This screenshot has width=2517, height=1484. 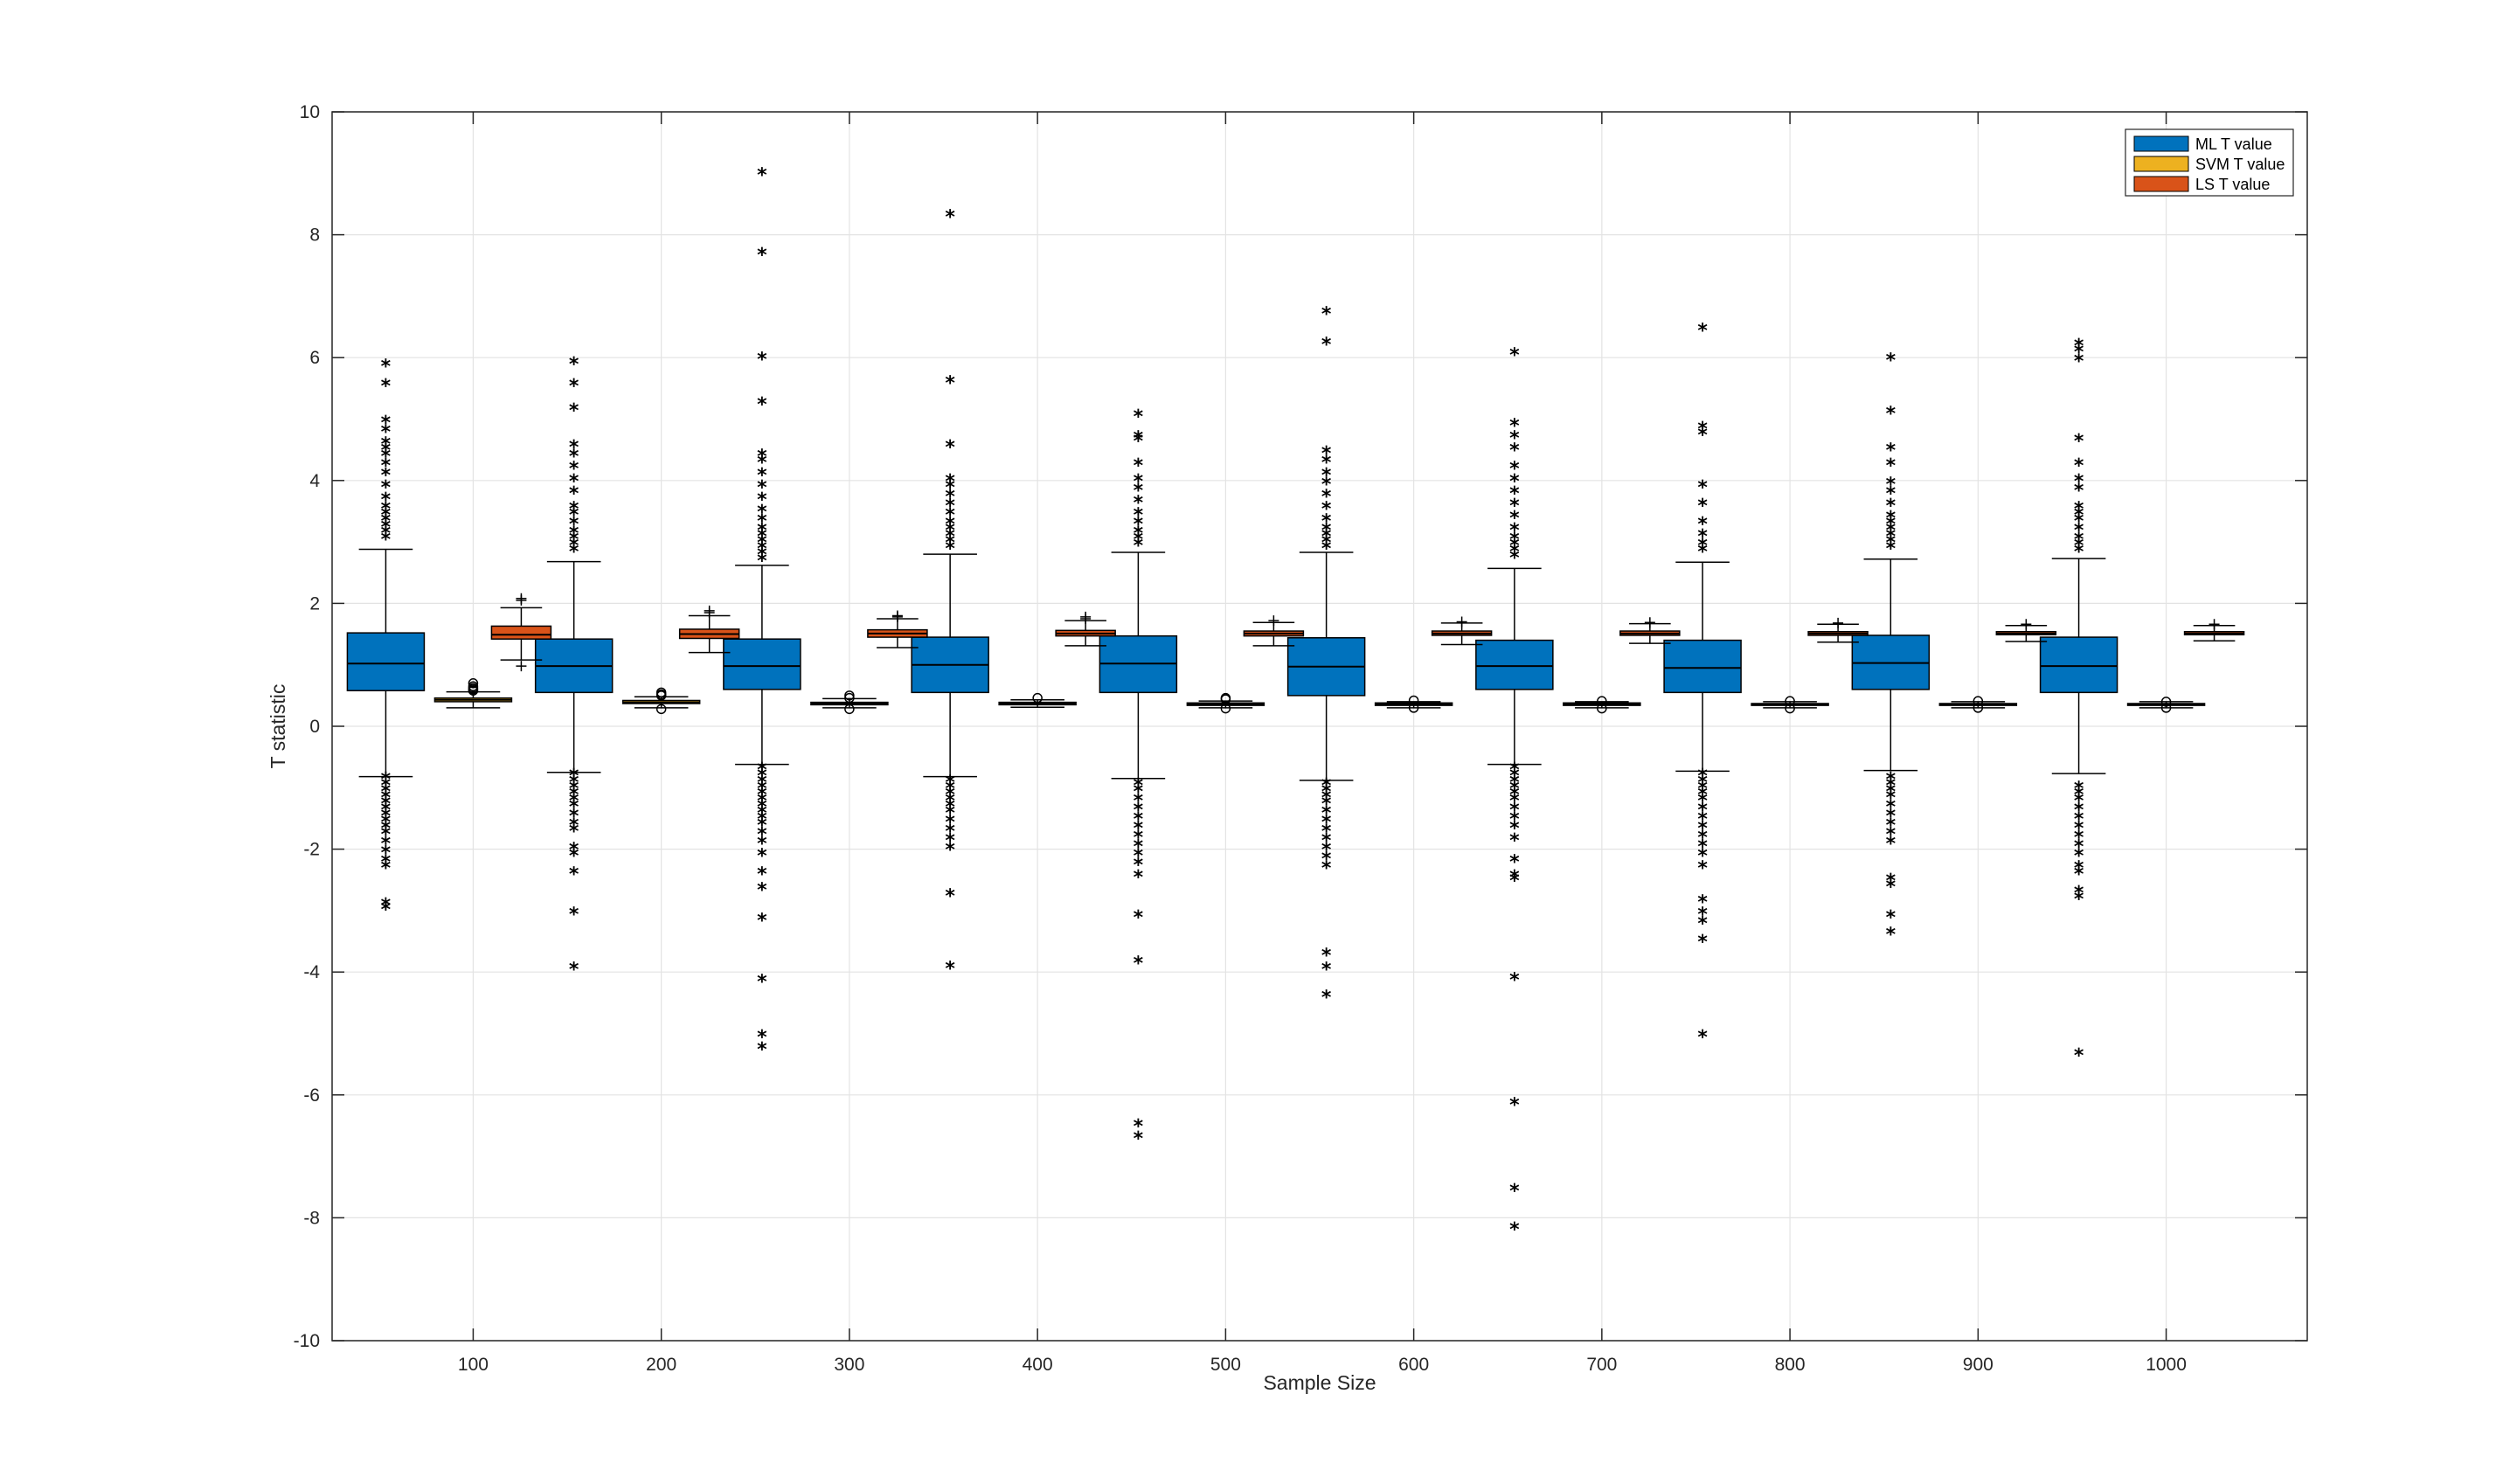 I want to click on box-group: *************************, so click(x=950, y=593).